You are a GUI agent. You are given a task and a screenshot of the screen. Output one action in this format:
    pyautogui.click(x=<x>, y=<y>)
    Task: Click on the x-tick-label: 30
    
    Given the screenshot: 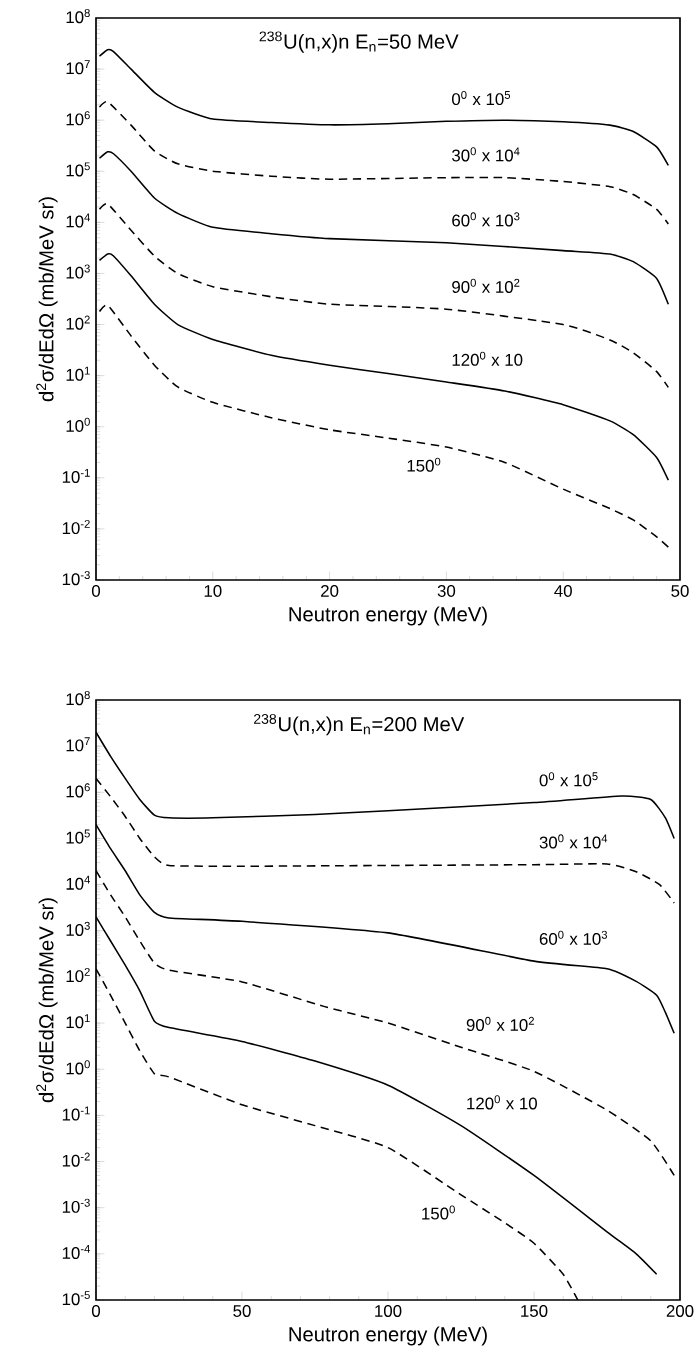 What is the action you would take?
    pyautogui.click(x=446, y=590)
    